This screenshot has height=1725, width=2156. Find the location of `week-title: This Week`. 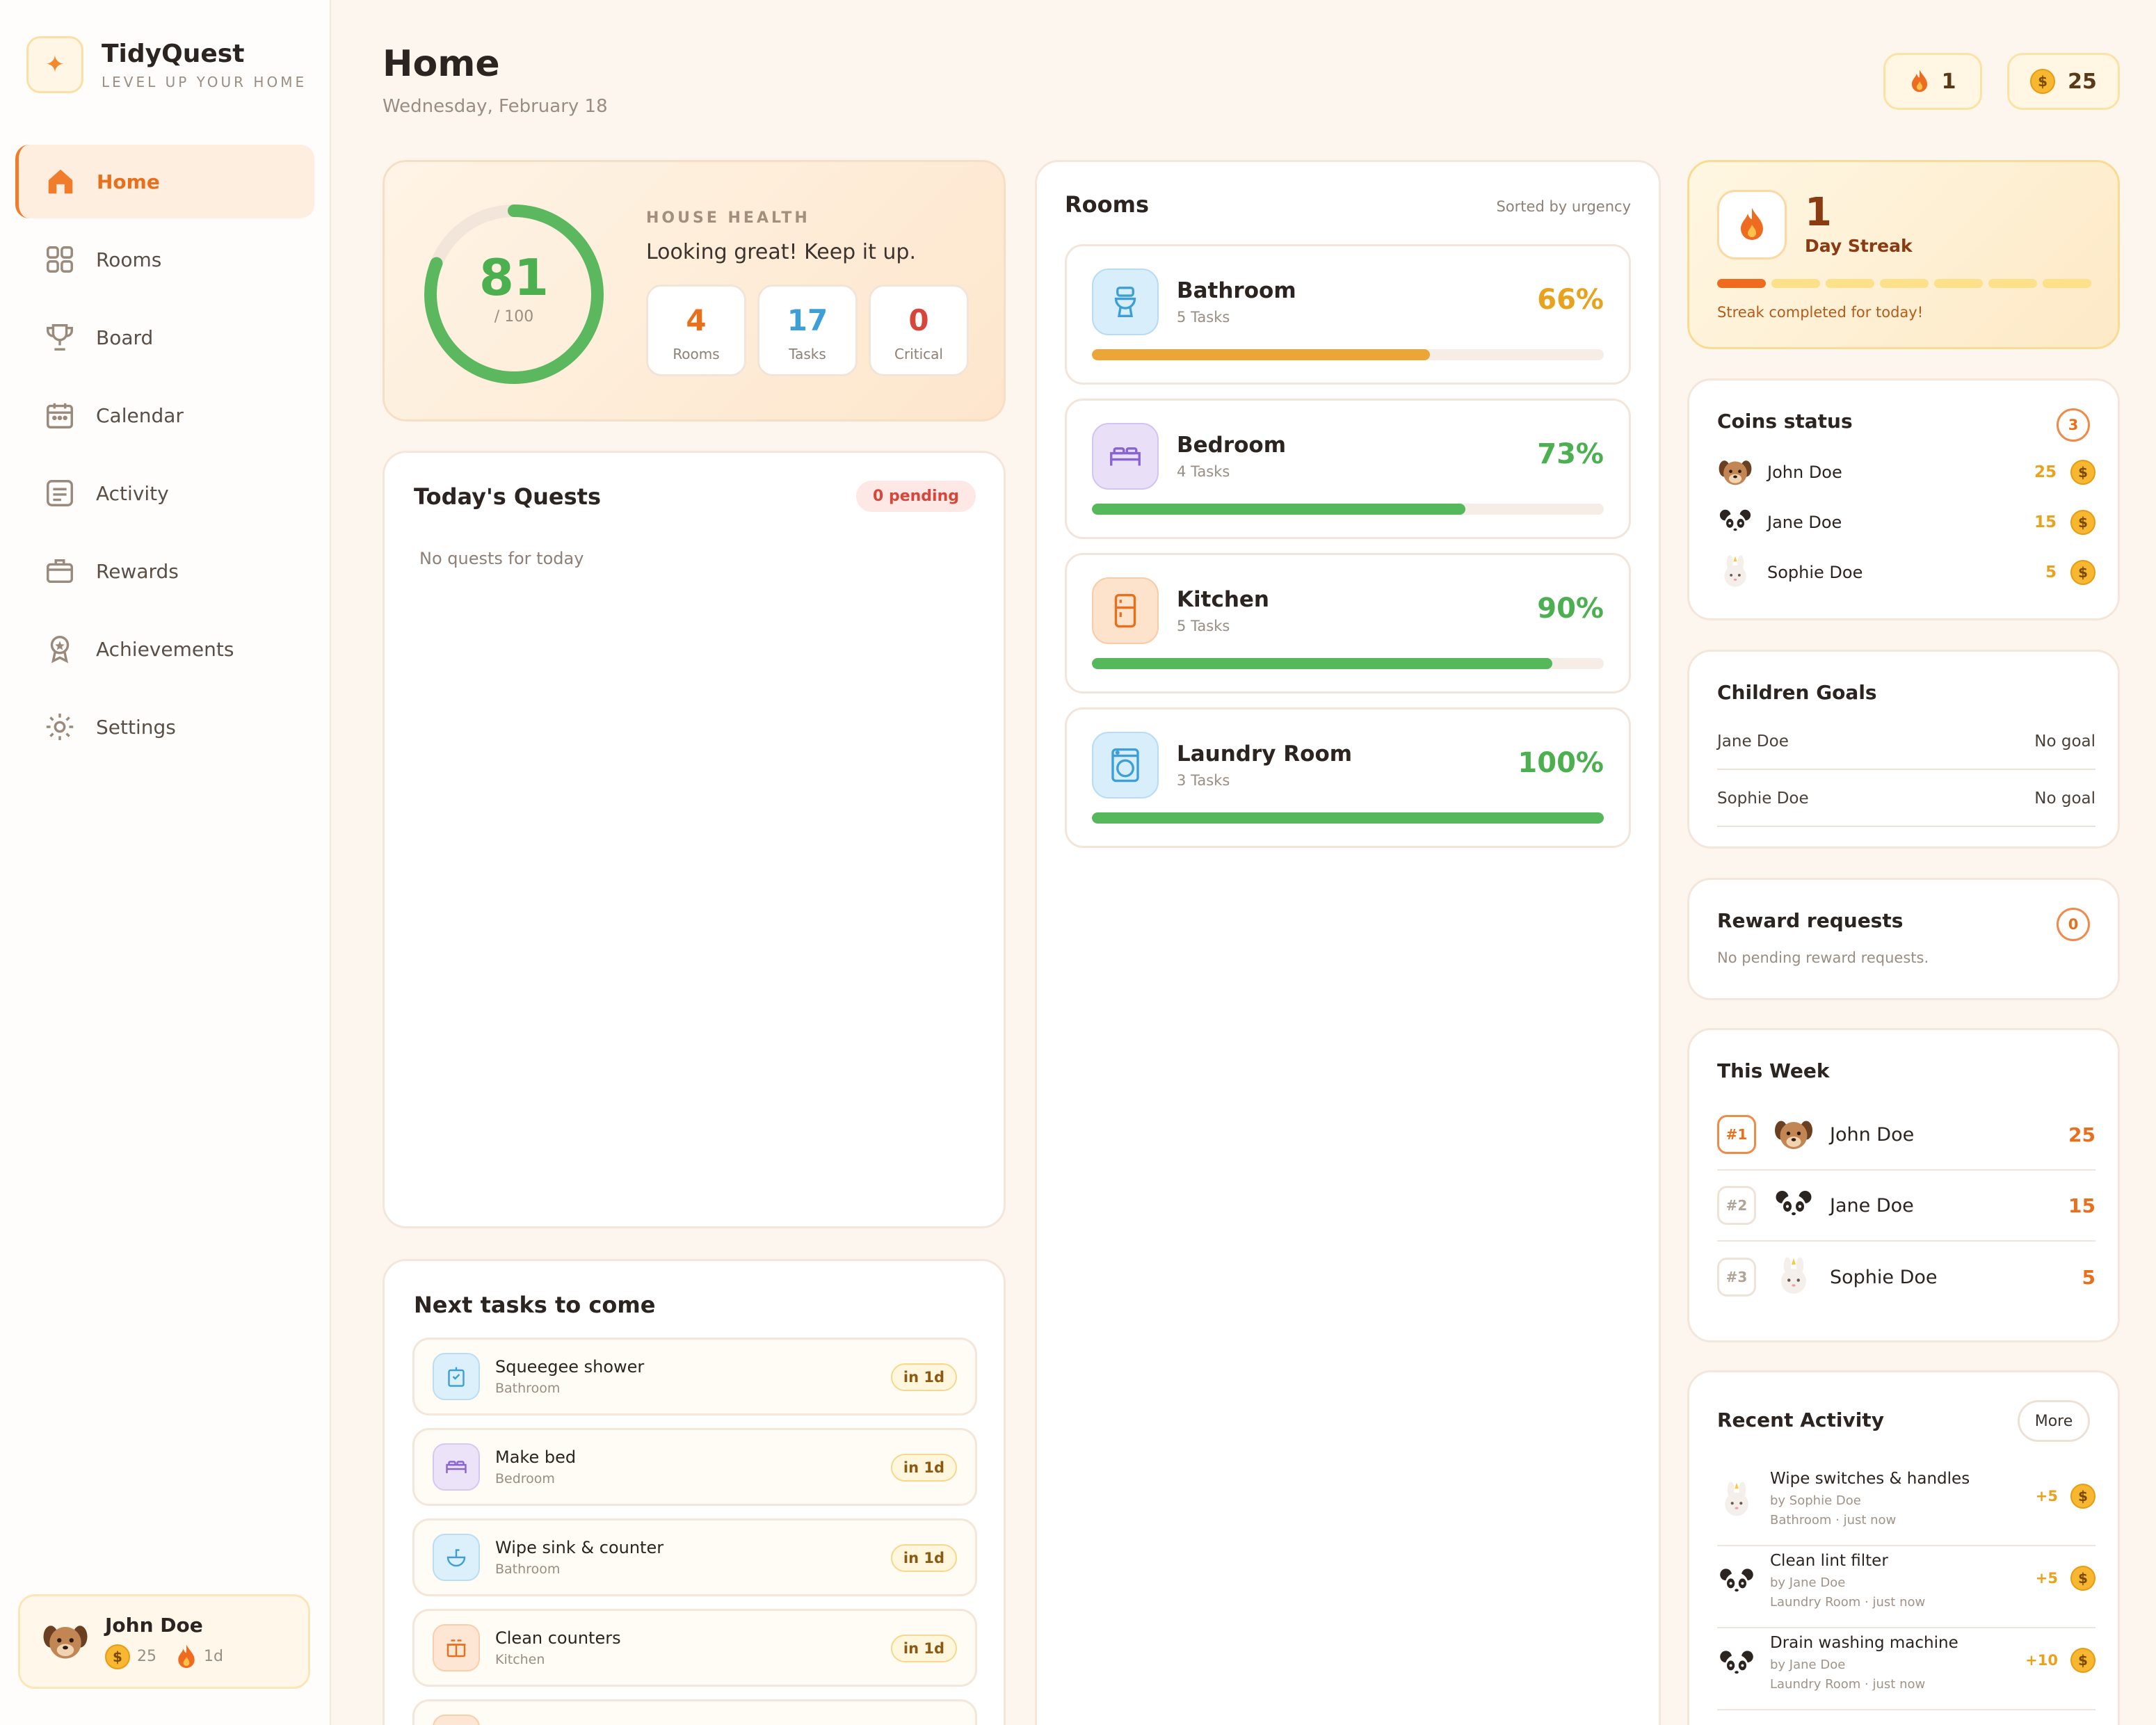

week-title: This Week is located at coordinates (1773, 1070).